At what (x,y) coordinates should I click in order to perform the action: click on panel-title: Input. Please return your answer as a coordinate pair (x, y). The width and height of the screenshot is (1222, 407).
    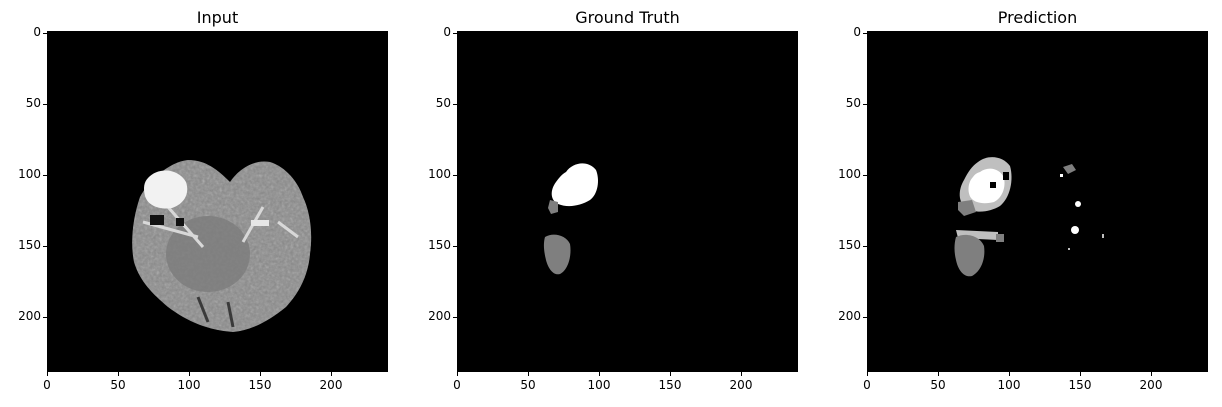
    Looking at the image, I should click on (217, 17).